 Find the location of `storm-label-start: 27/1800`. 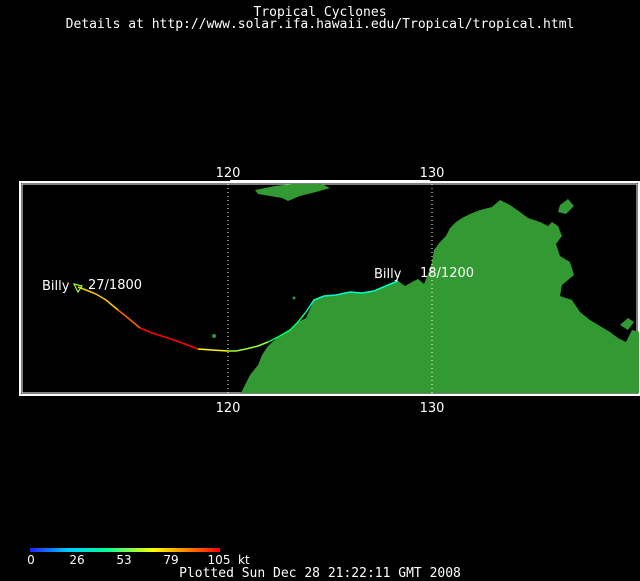

storm-label-start: 27/1800 is located at coordinates (115, 285).